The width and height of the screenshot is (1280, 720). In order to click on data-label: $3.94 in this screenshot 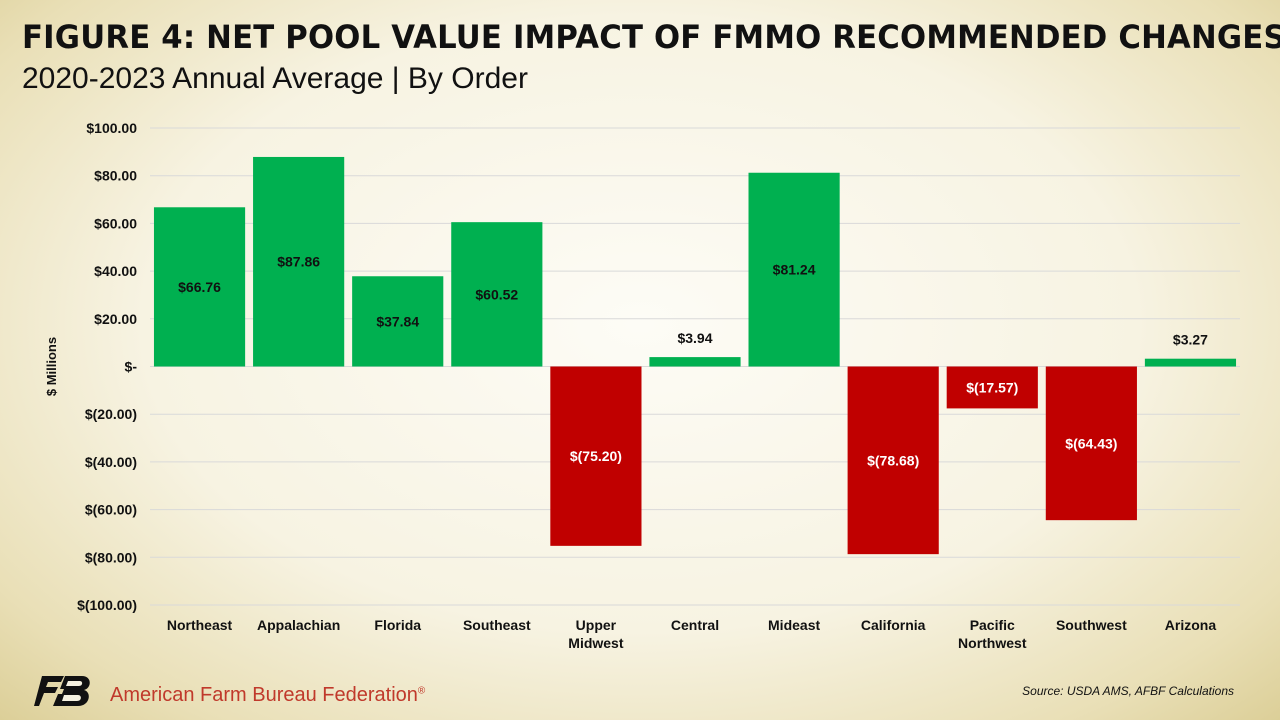, I will do `click(694, 338)`.